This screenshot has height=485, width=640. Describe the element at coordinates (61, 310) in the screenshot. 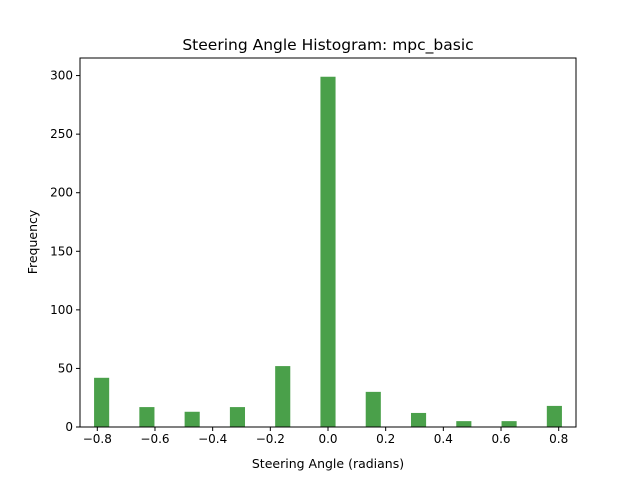

I see `y-tick-label: 100` at that location.